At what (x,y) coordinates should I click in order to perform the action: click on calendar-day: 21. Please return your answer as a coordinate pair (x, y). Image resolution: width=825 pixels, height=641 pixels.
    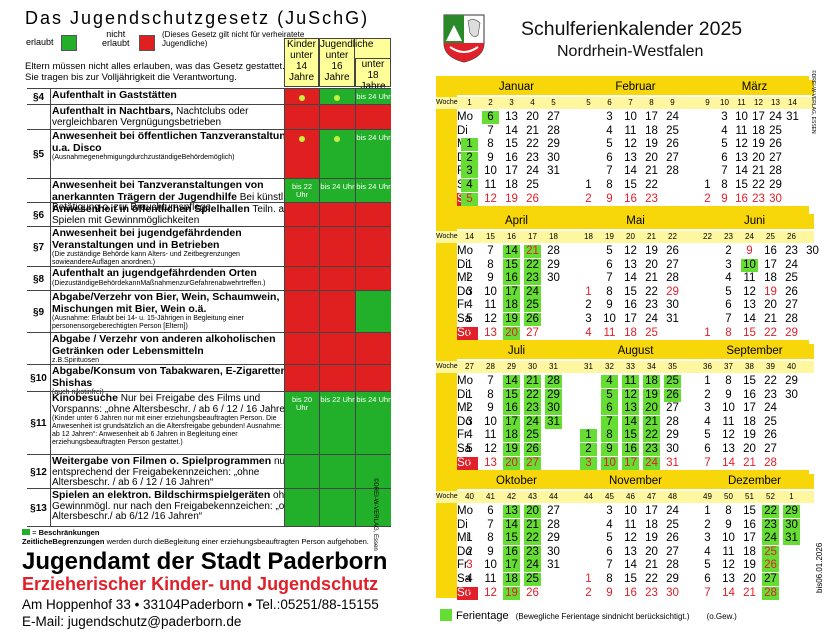
    Looking at the image, I should click on (651, 422).